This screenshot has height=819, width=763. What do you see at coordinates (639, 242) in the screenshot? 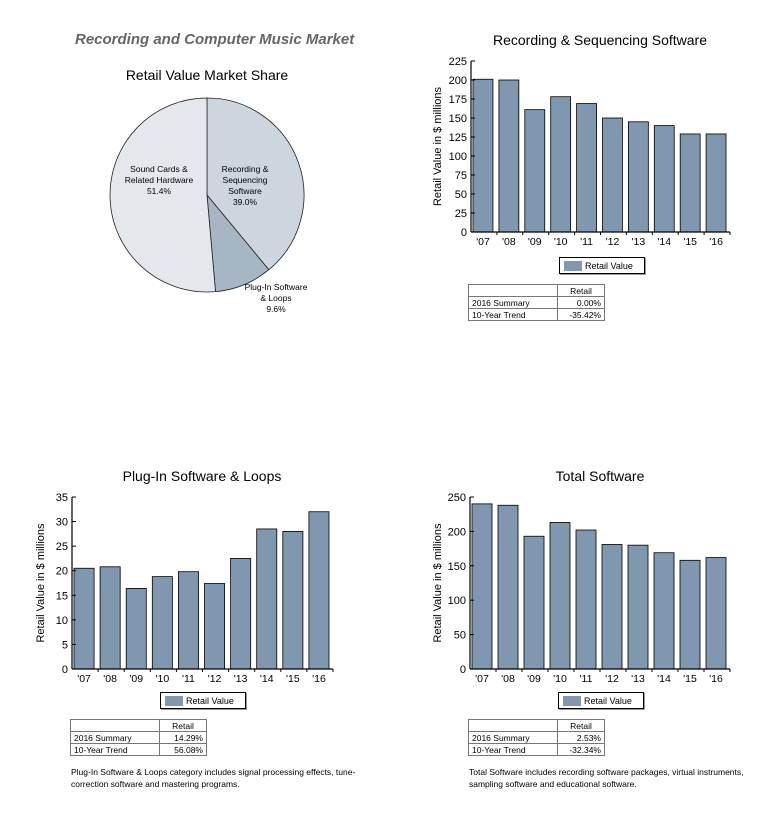
I see `x-tick-label: '13` at bounding box center [639, 242].